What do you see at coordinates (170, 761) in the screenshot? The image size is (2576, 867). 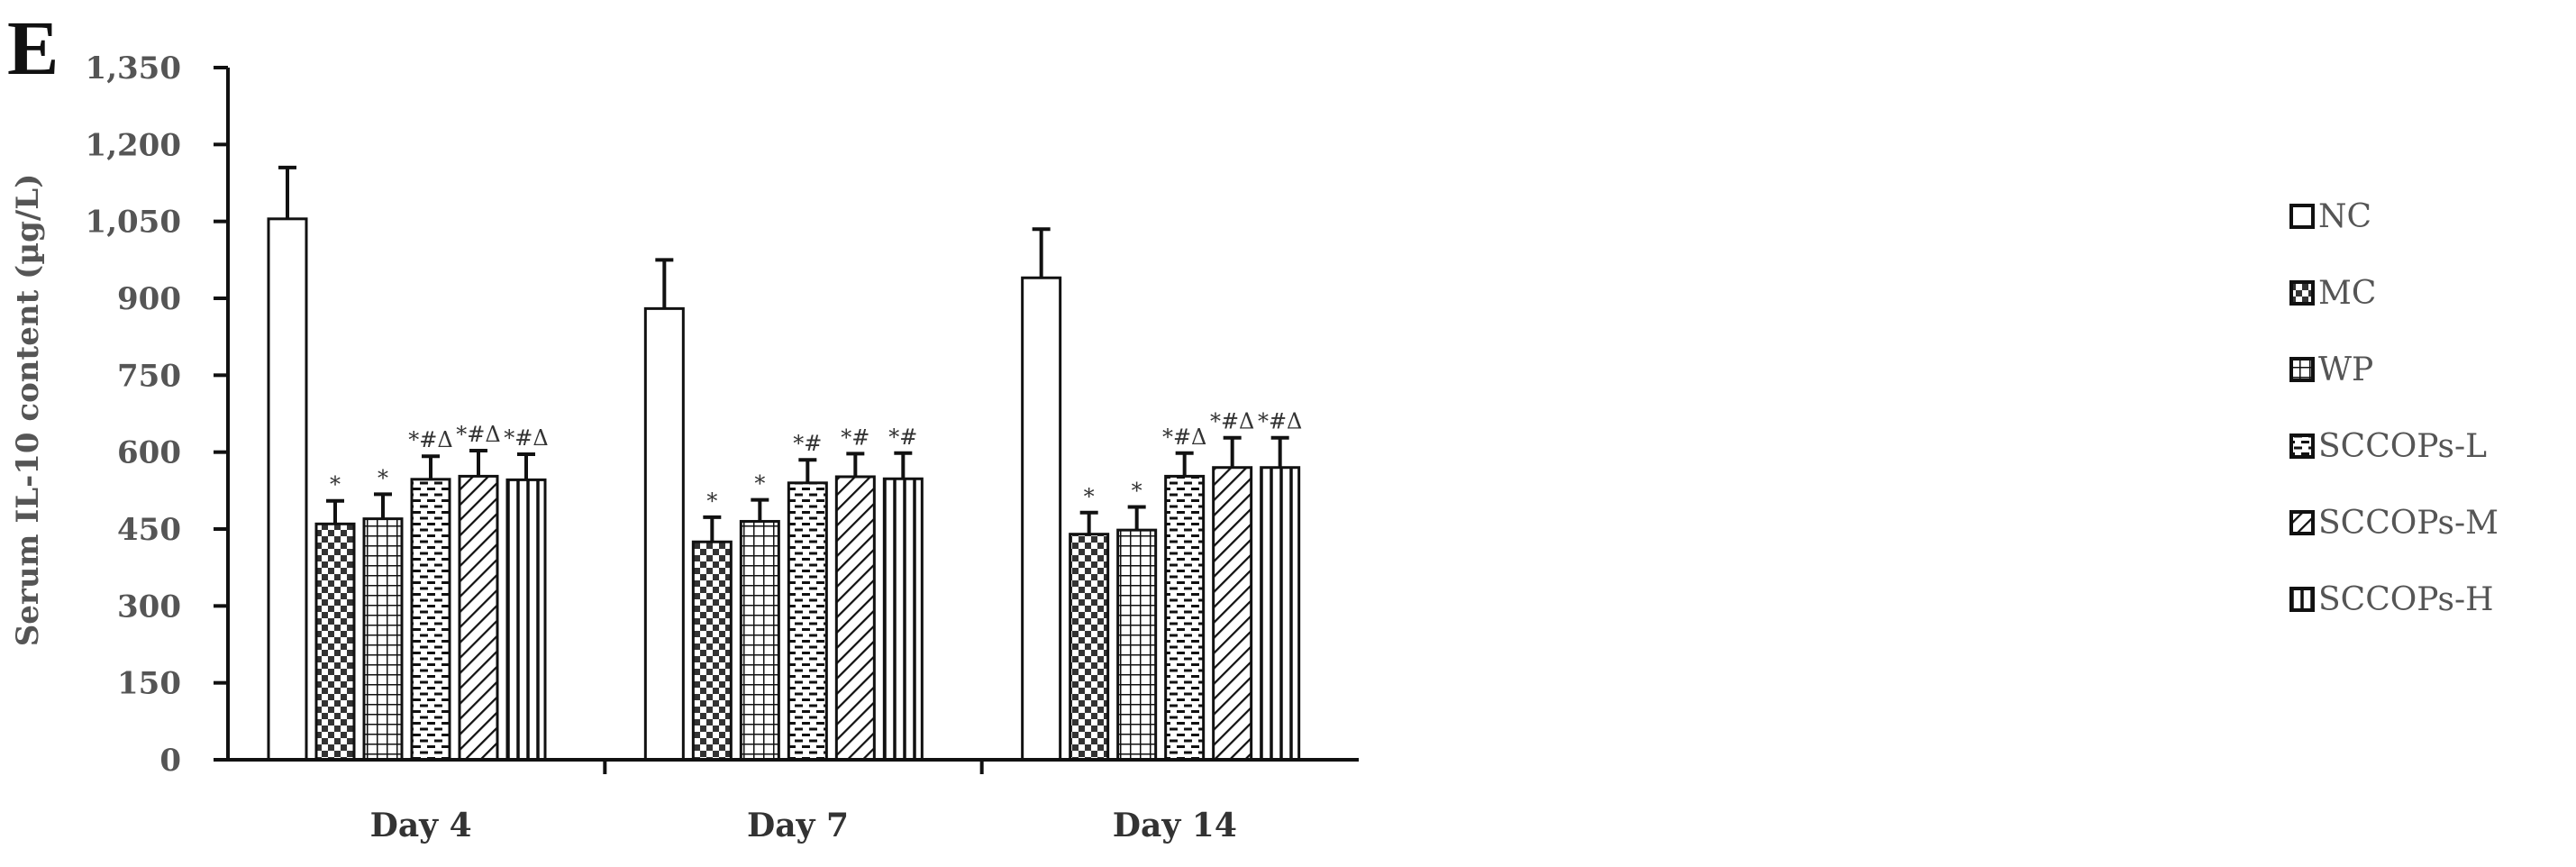 I see `y-tick-label: 0` at bounding box center [170, 761].